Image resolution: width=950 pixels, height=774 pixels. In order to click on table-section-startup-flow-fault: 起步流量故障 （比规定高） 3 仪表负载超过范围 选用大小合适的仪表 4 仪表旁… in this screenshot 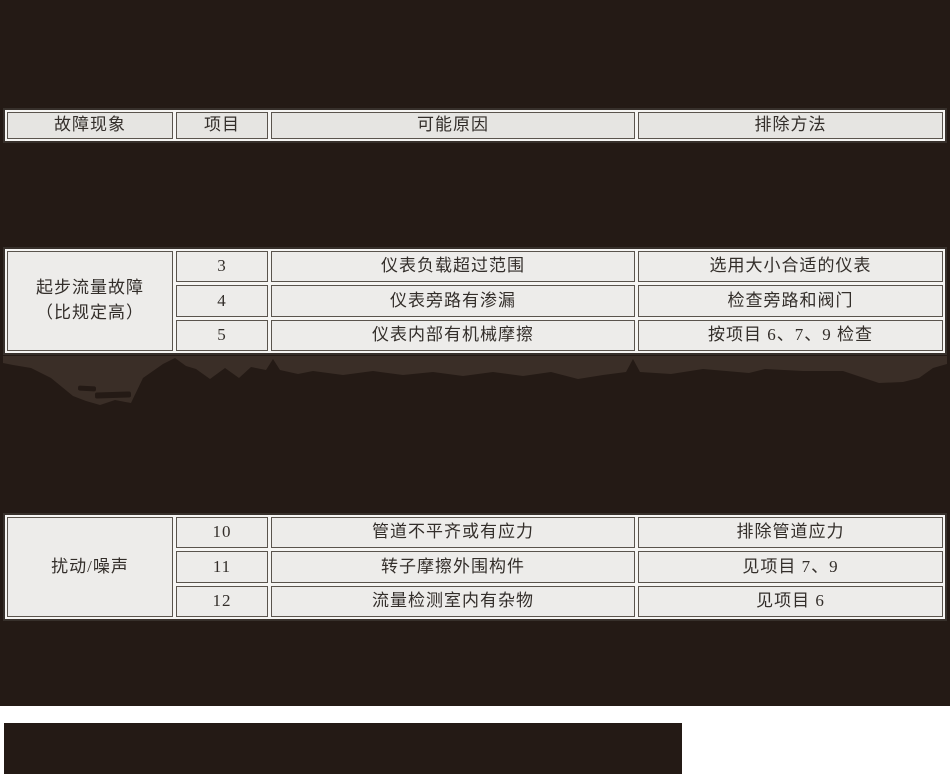, I will do `click(475, 301)`.